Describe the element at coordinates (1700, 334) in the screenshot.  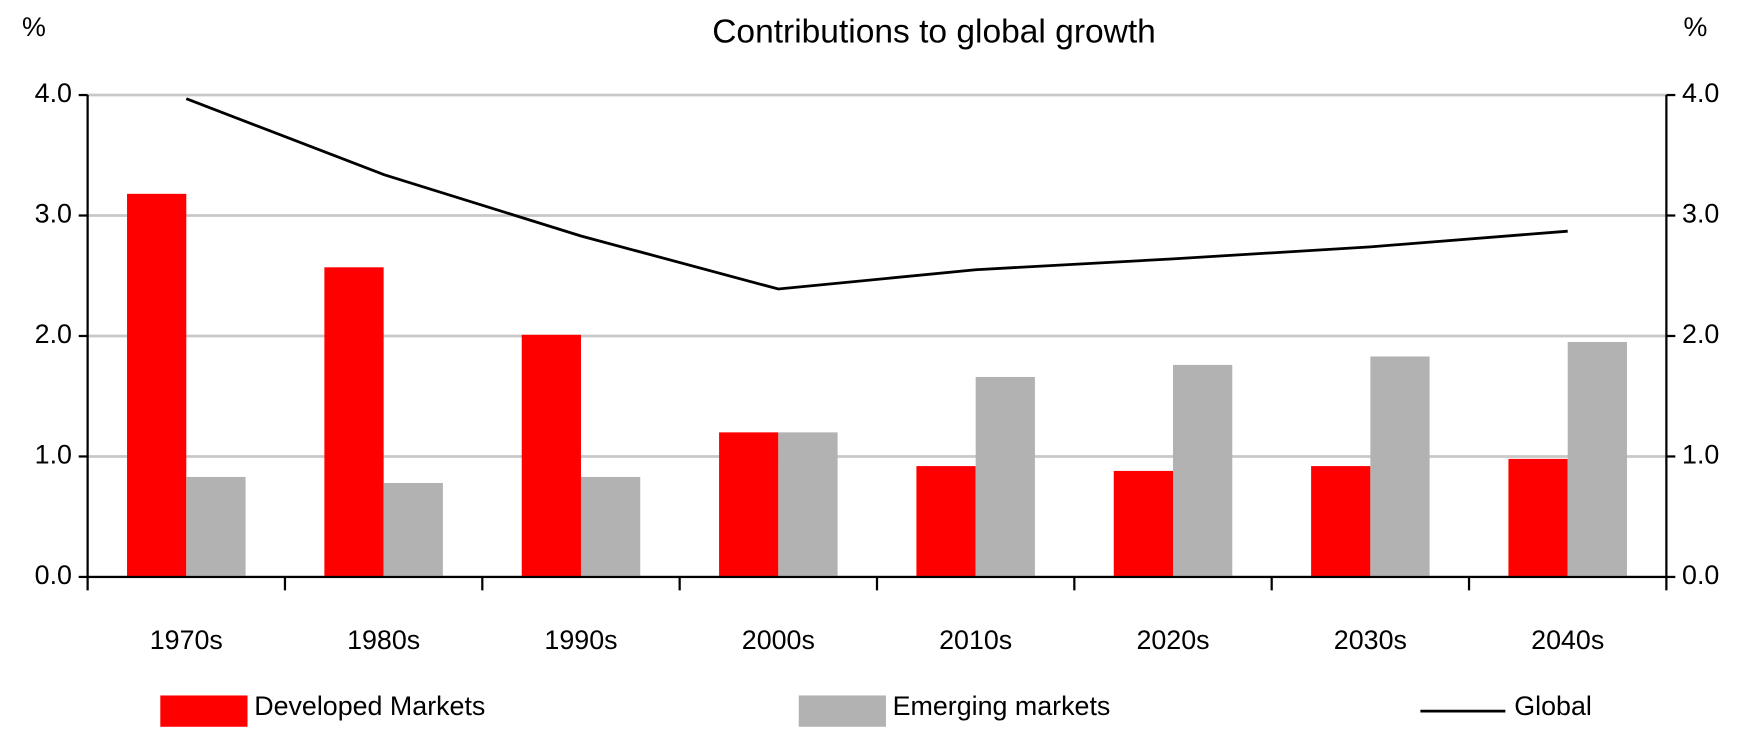
I see `y2-tick-label: 2.0` at that location.